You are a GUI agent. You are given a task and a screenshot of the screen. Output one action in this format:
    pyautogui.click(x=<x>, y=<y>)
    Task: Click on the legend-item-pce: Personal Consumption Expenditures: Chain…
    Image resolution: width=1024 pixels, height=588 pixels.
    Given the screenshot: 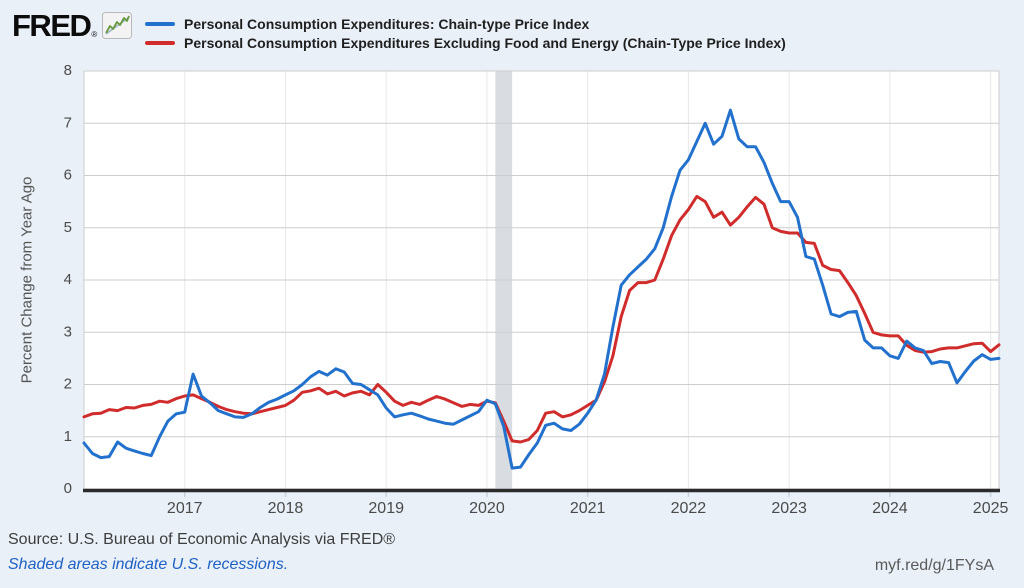 What is the action you would take?
    pyautogui.click(x=465, y=23)
    